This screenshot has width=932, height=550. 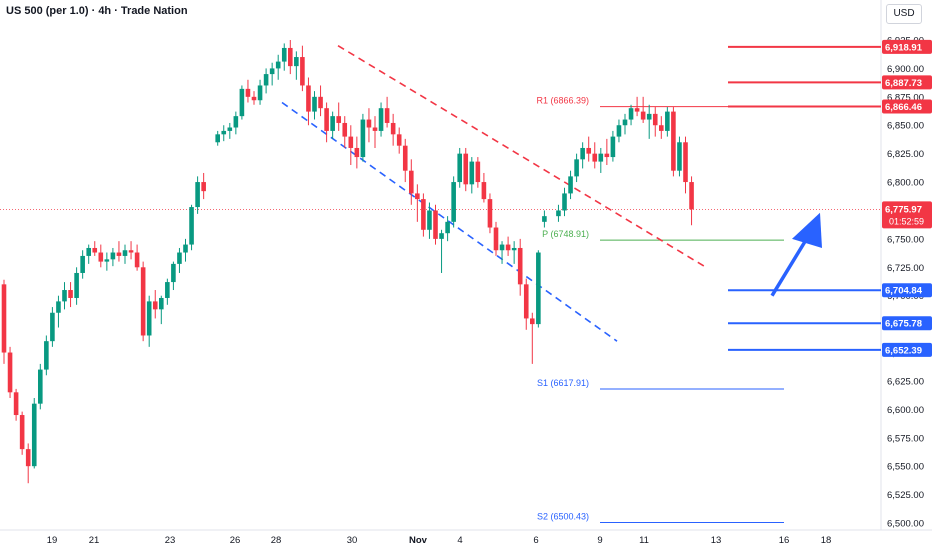 What do you see at coordinates (826, 540) in the screenshot?
I see `x-tick-label: 18` at bounding box center [826, 540].